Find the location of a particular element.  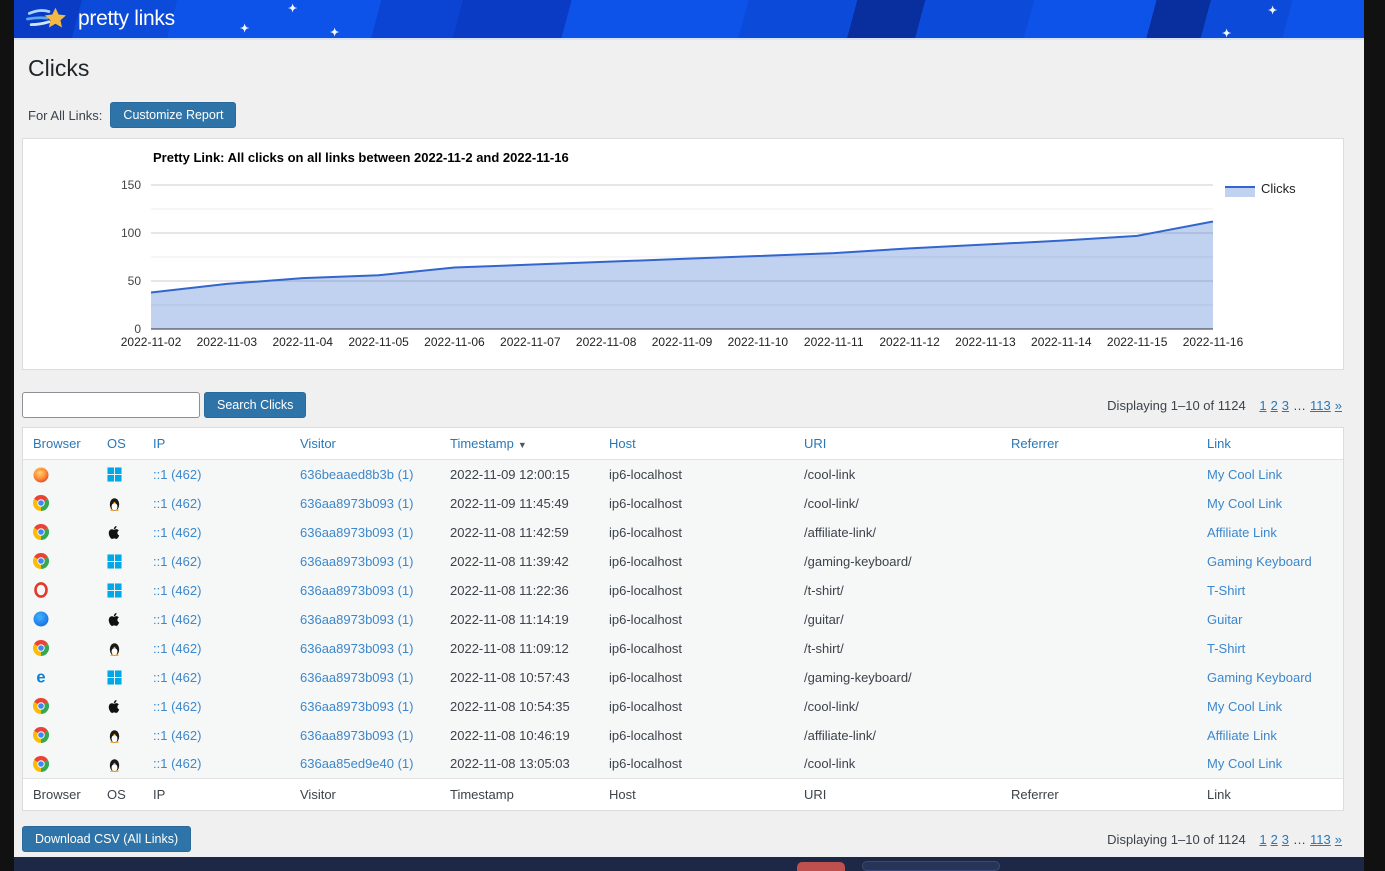

search-clicks-input is located at coordinates (111, 405).